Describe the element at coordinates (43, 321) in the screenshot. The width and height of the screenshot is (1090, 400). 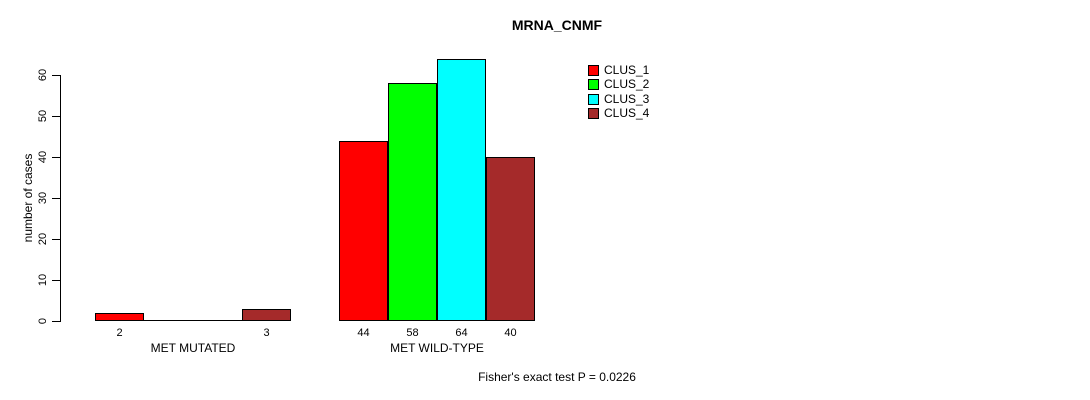
I see `y-axis-tick-label: 0` at that location.